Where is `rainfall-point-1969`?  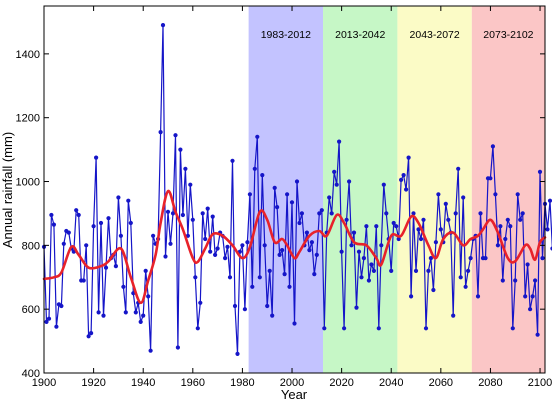
rainfall-point-1969 is located at coordinates (215, 254).